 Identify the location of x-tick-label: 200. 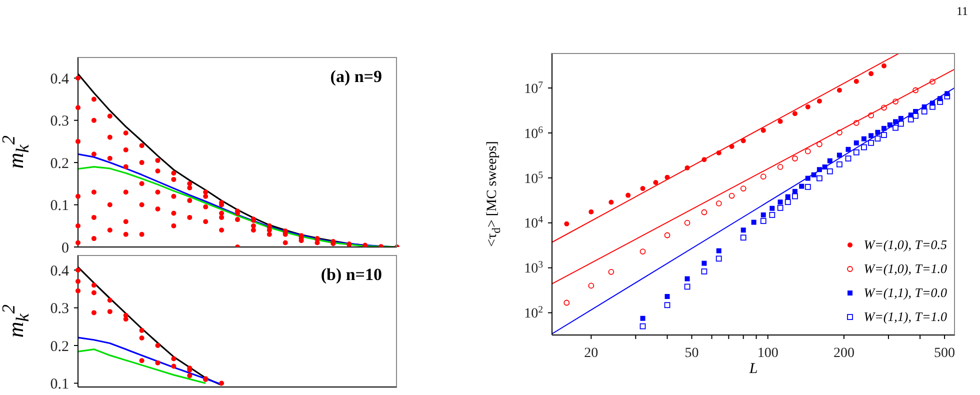
(843, 353).